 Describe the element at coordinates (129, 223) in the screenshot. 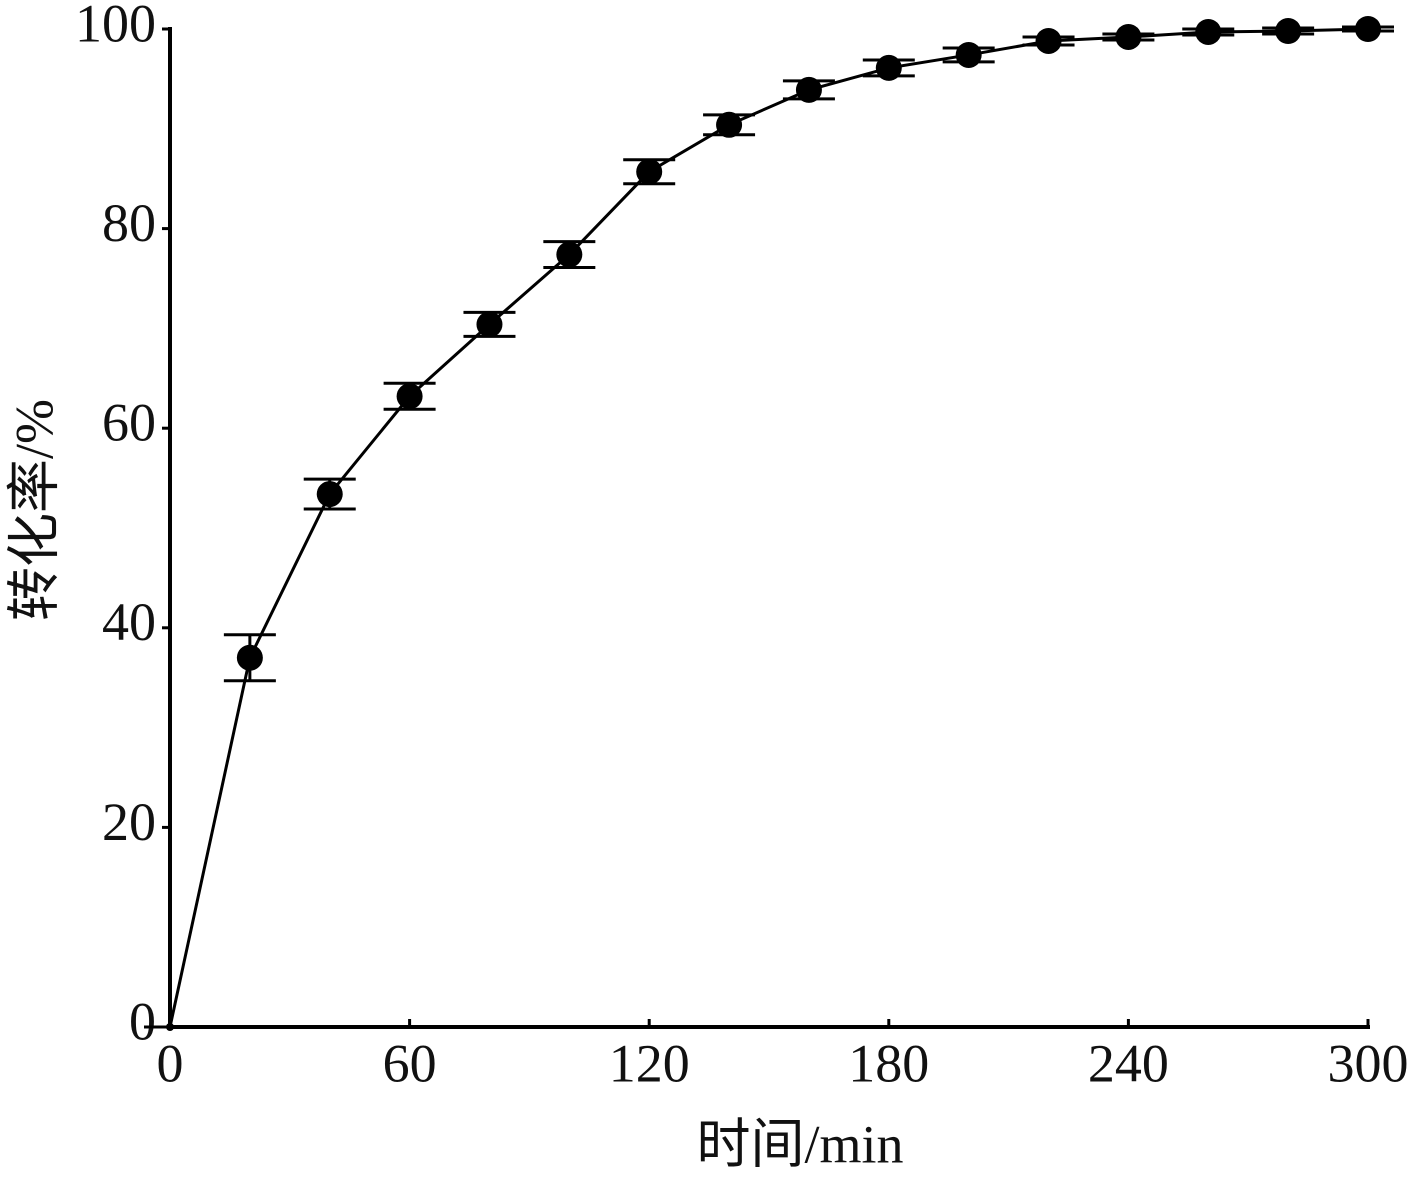

I see `y-tick-label: 80` at that location.